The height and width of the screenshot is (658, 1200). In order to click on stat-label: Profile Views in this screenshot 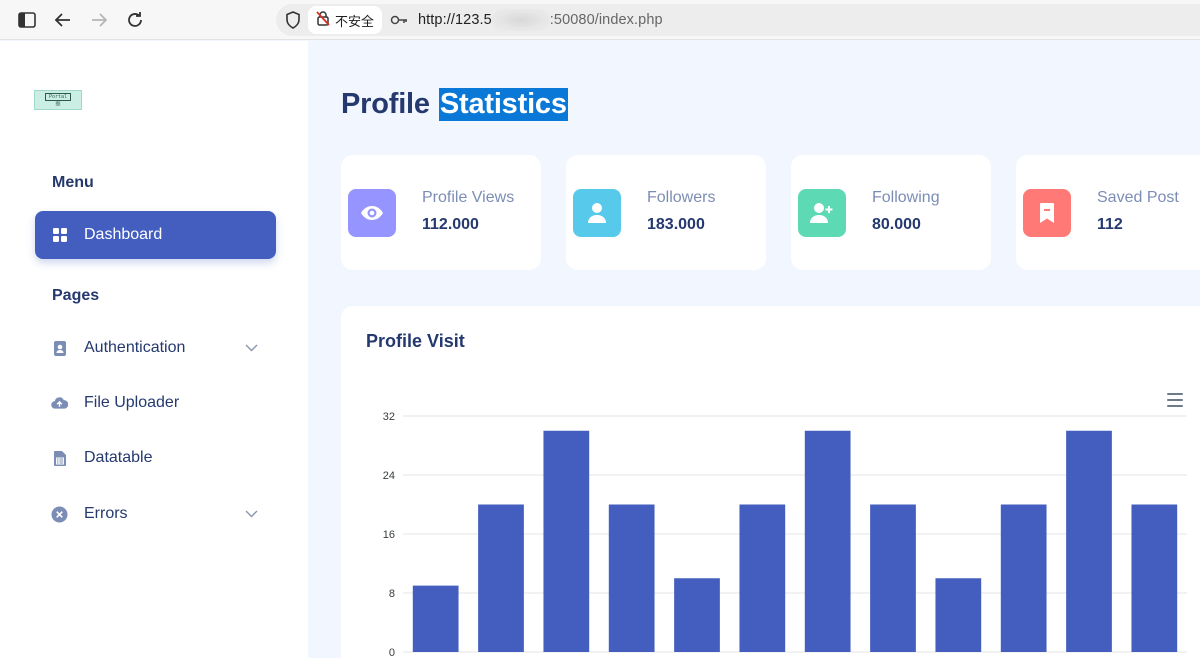, I will do `click(468, 197)`.